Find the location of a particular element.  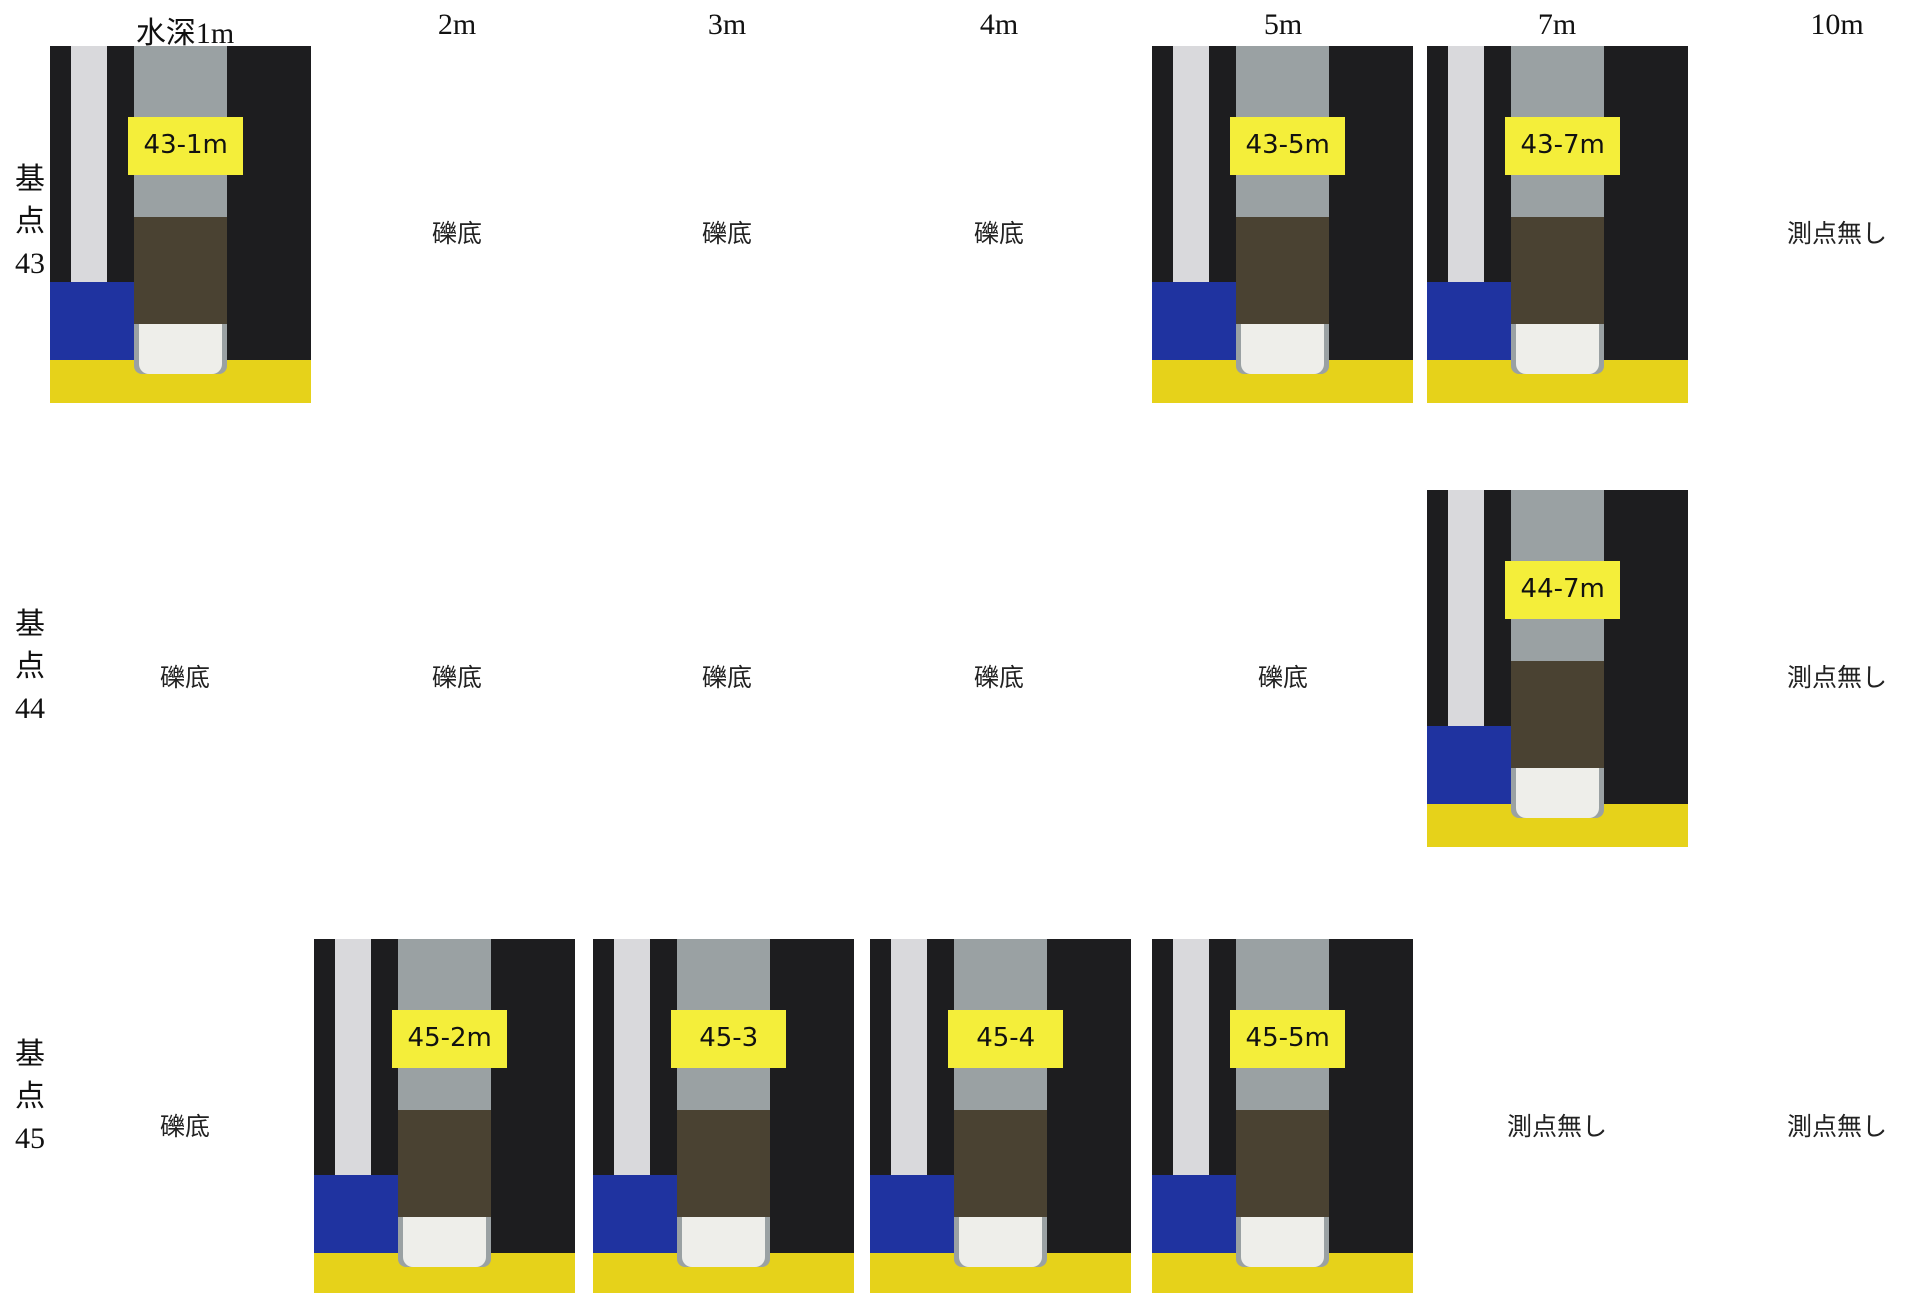

column-header: 5m is located at coordinates (1283, 24).